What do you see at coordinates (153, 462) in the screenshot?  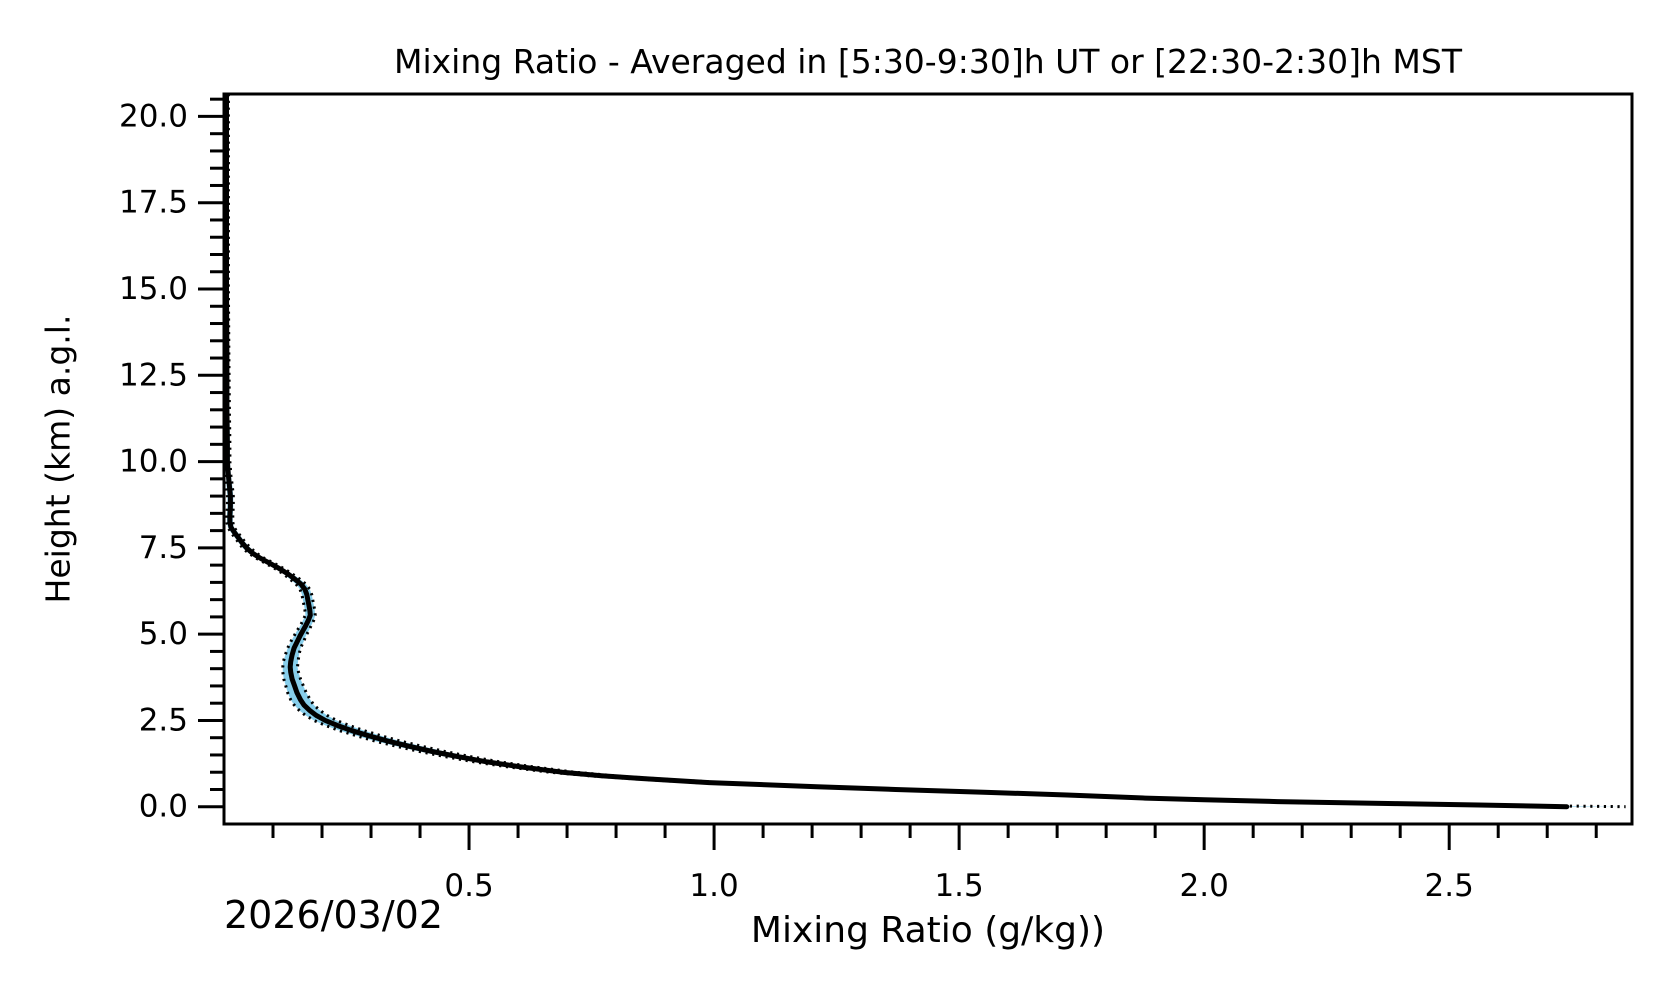 I see `y-axis-tick-label: 10.0` at bounding box center [153, 462].